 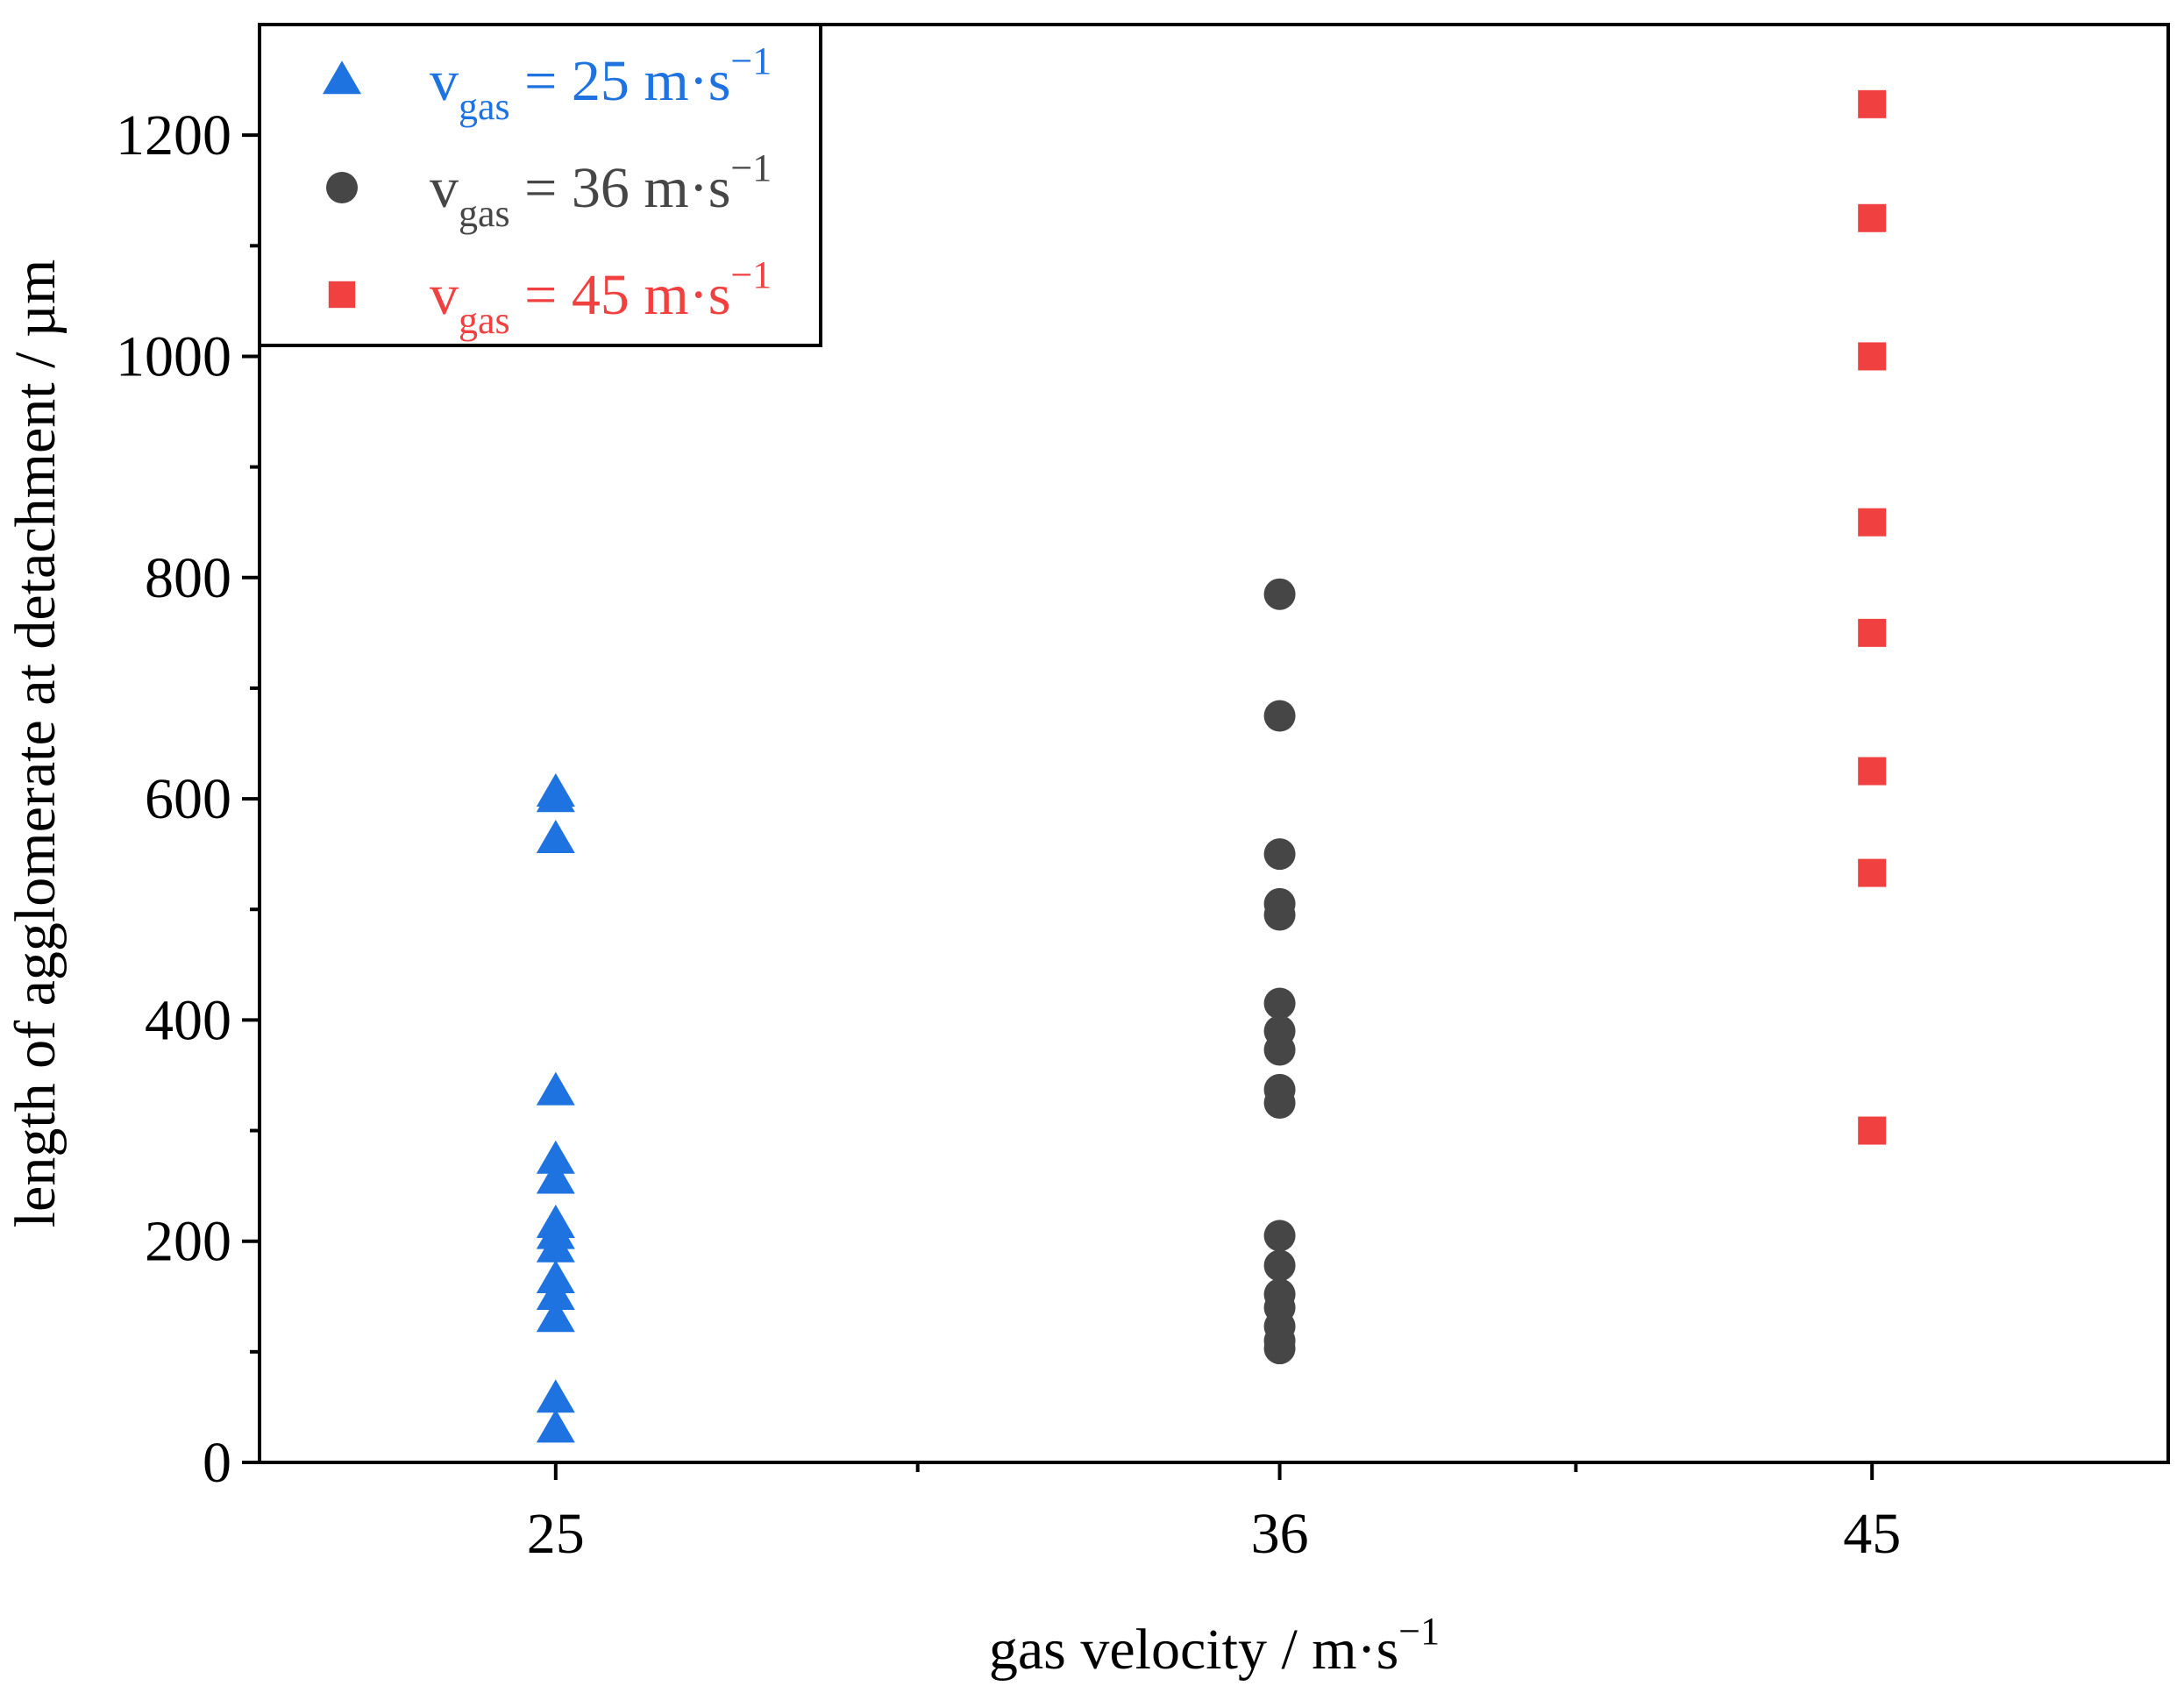 I want to click on y-axis: 0 200 400 600 800 1000 1200, so click(x=188, y=799).